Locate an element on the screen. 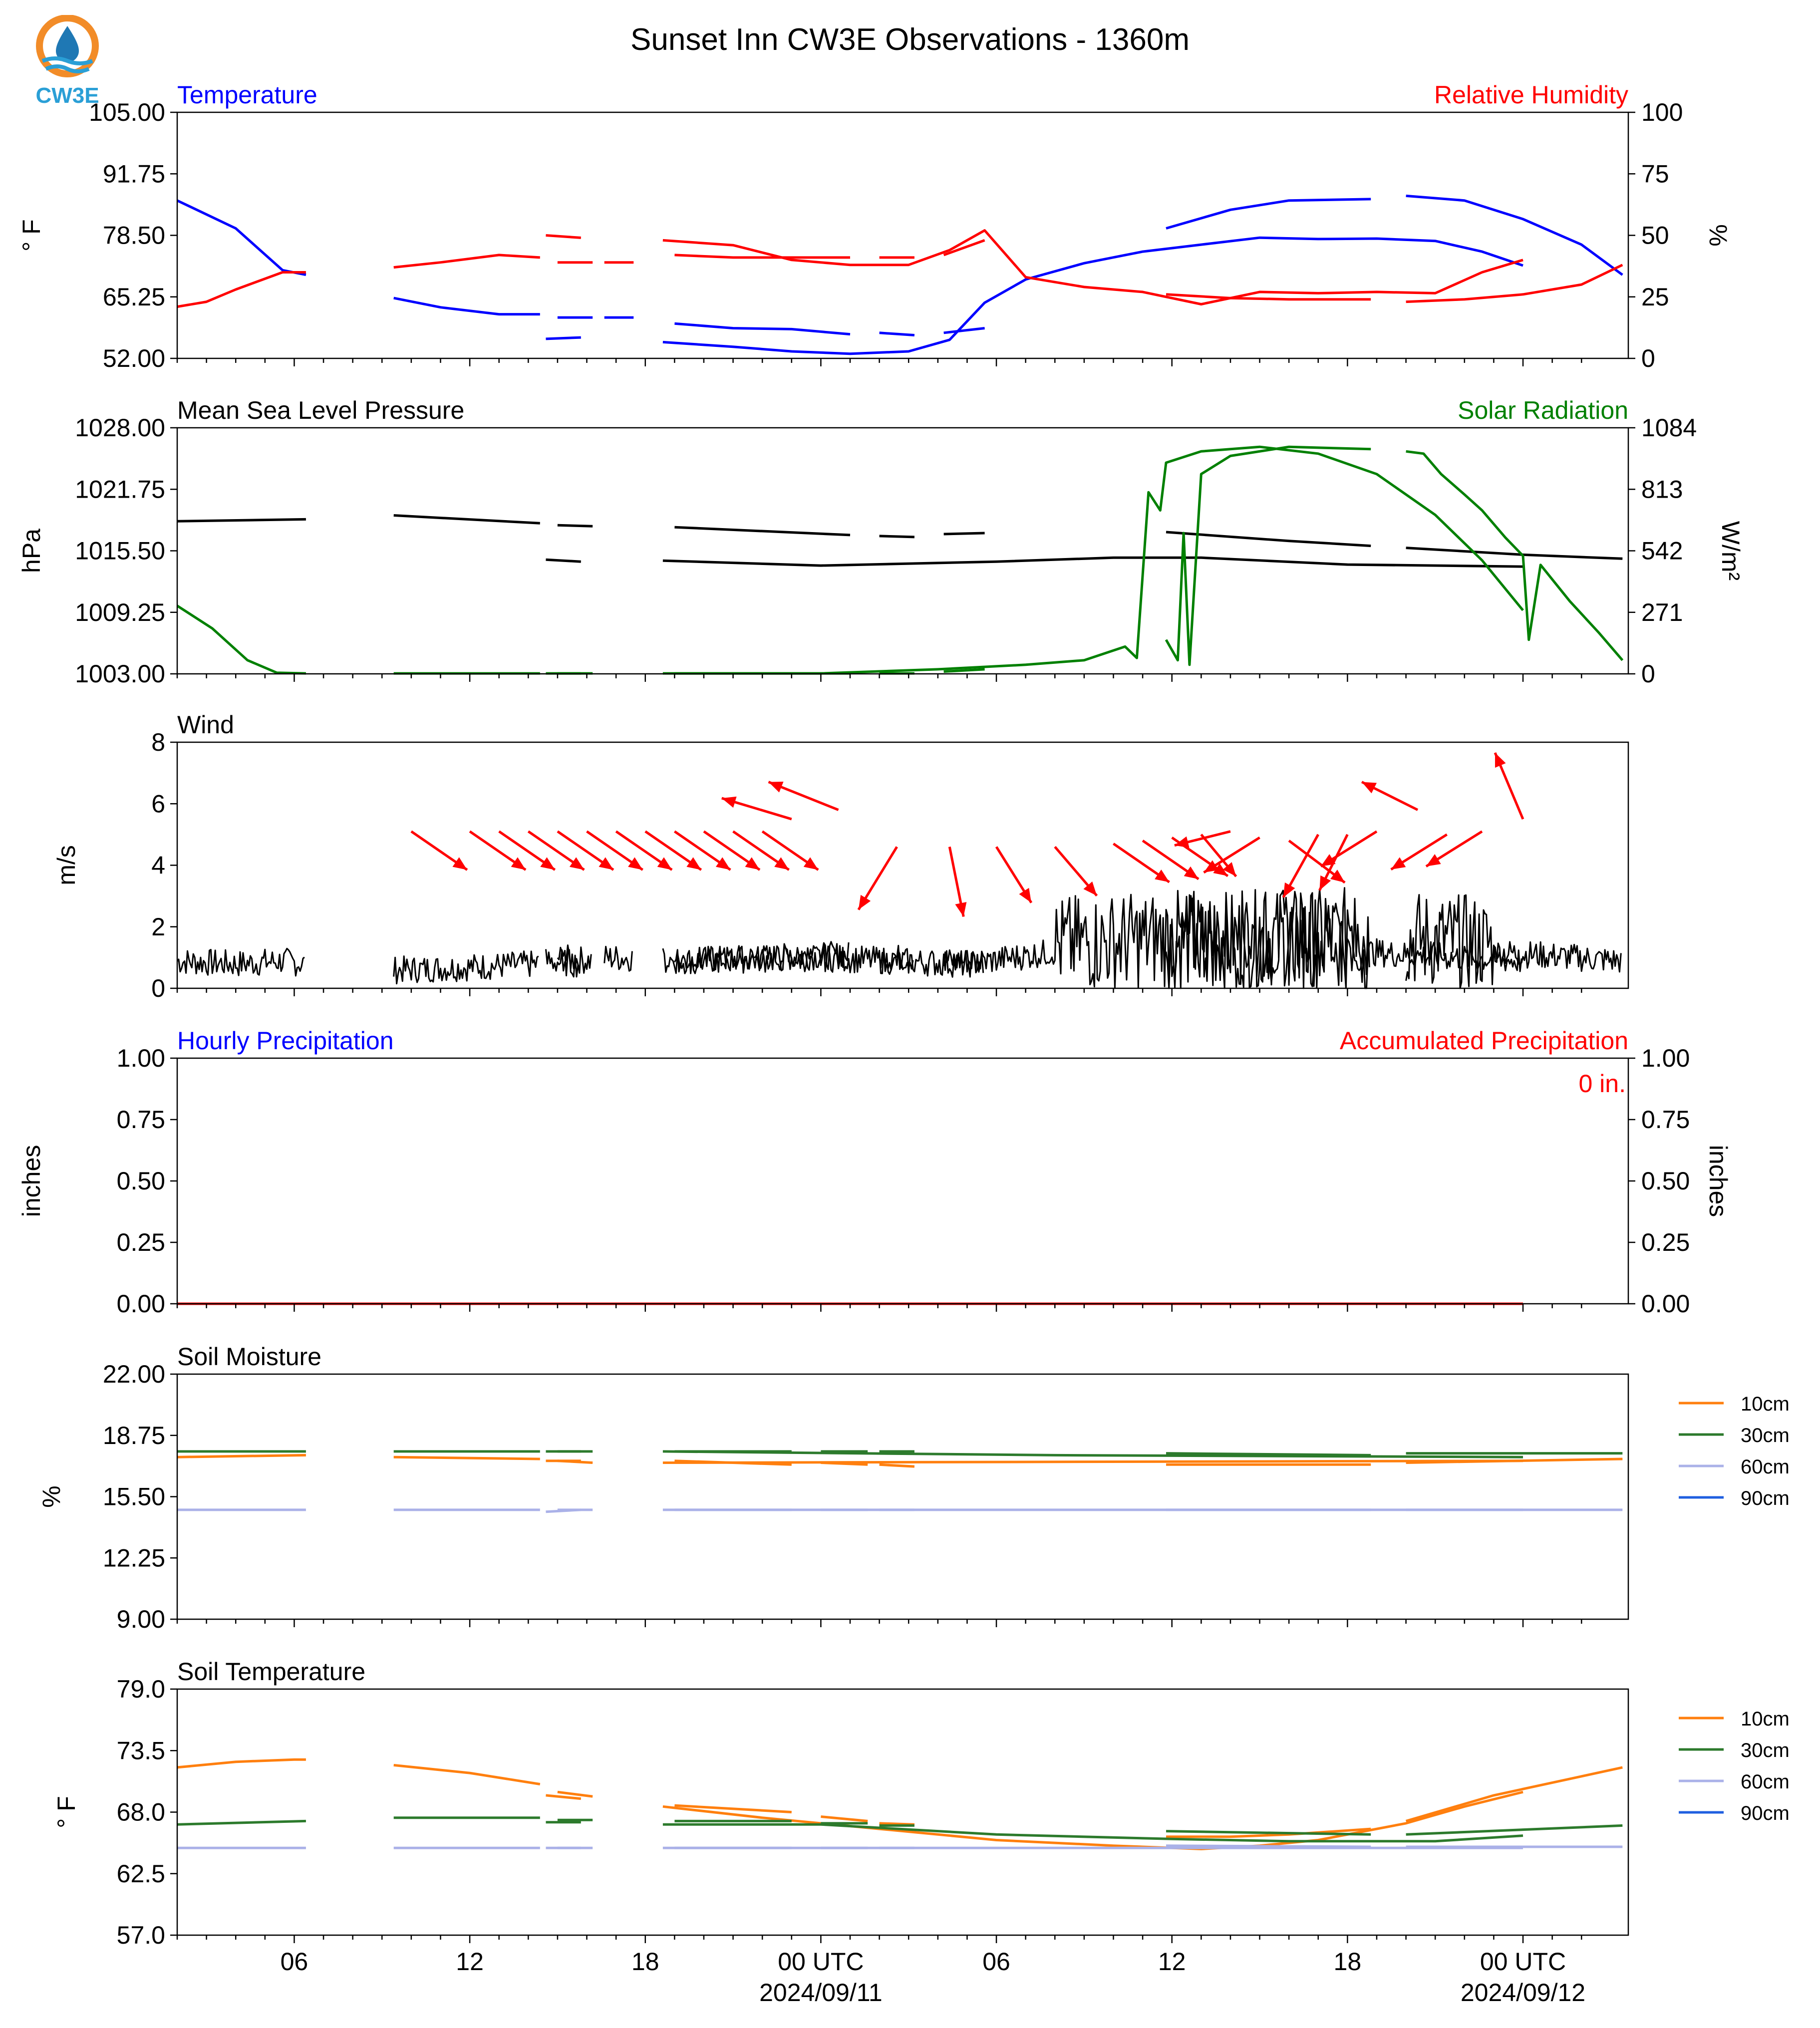 The image size is (1820, 2028). y2-tick-label: 25 is located at coordinates (1655, 297).